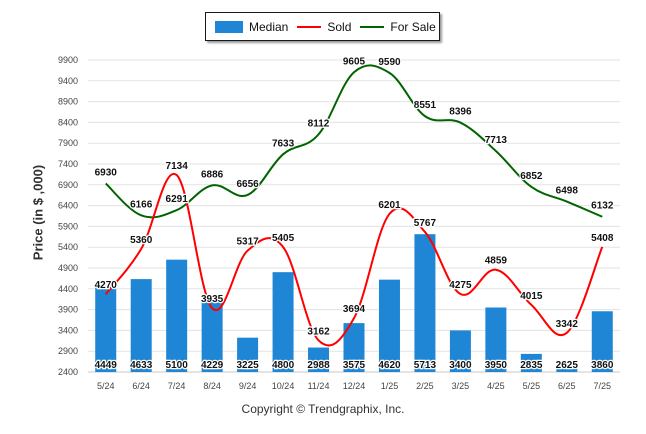 The image size is (646, 434). What do you see at coordinates (68, 351) in the screenshot?
I see `y-tick-label: 2900` at bounding box center [68, 351].